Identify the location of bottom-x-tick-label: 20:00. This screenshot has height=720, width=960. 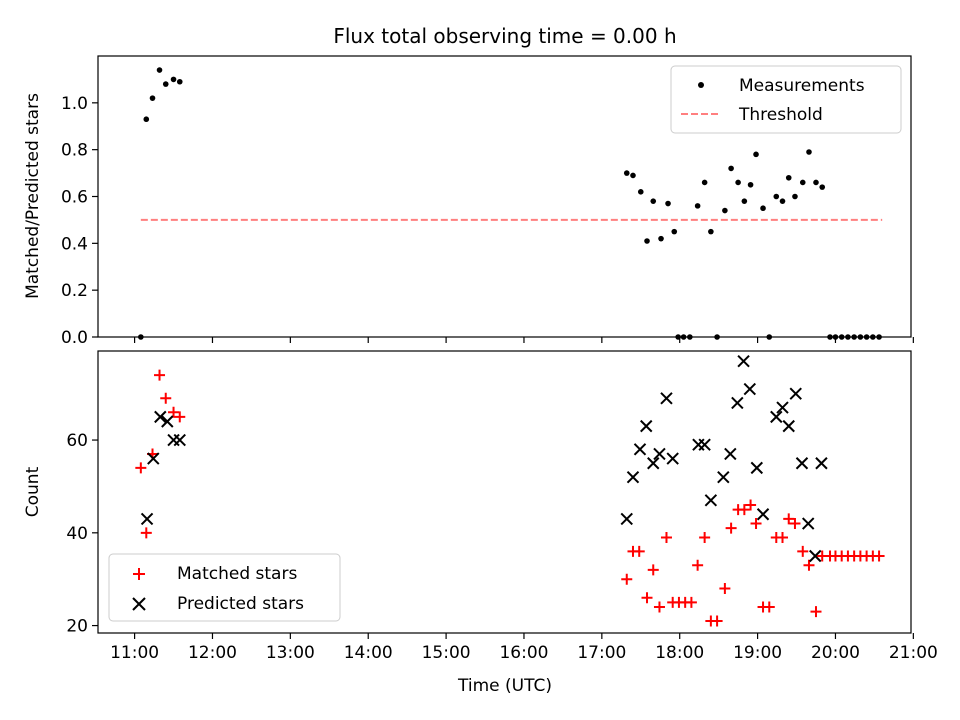
(835, 653).